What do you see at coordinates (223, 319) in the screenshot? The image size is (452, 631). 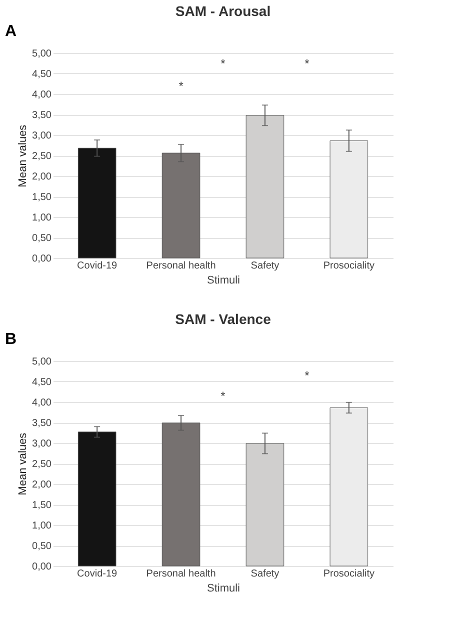 I see `chart-title: SAM - Valence` at bounding box center [223, 319].